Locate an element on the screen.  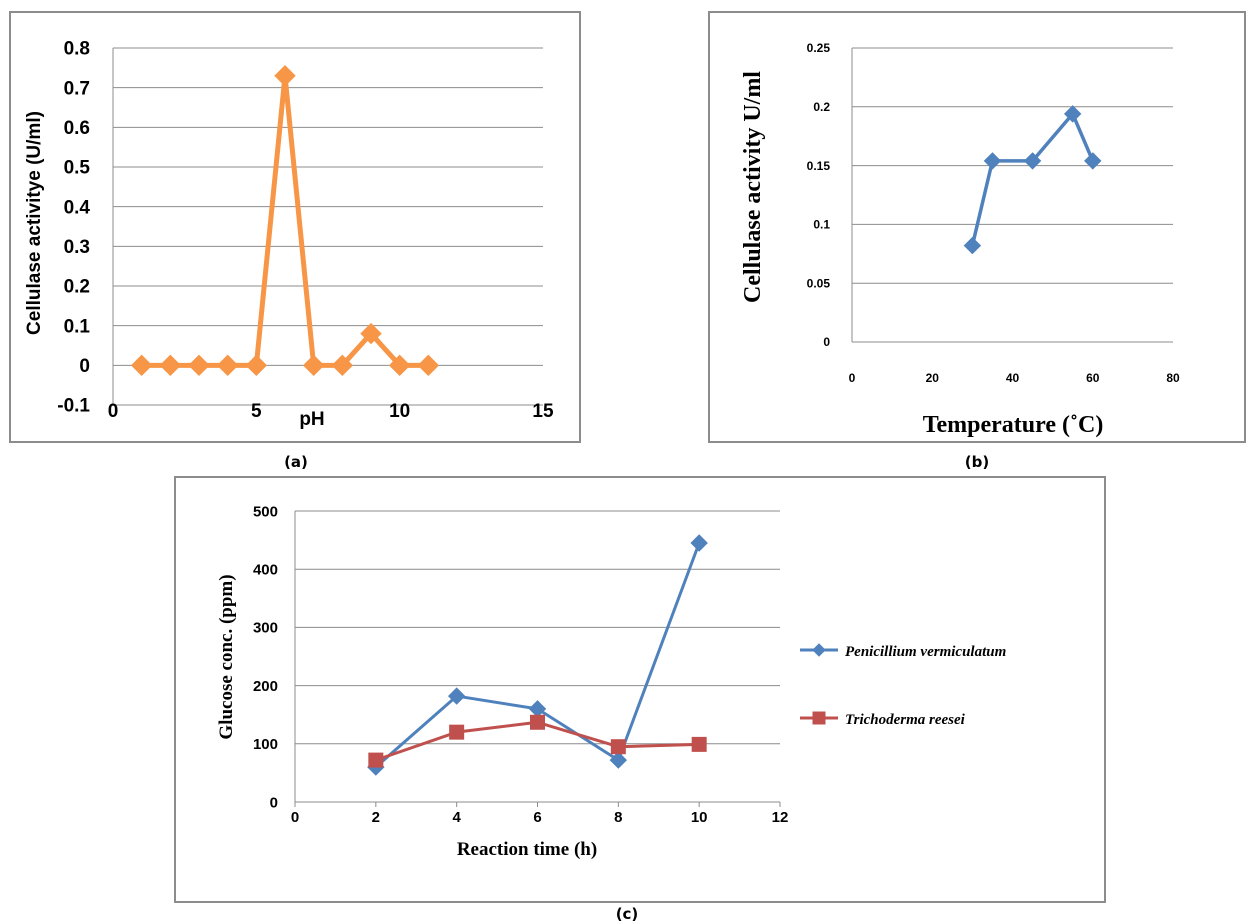
chart-b-x-tick-label: 0 is located at coordinates (852, 378).